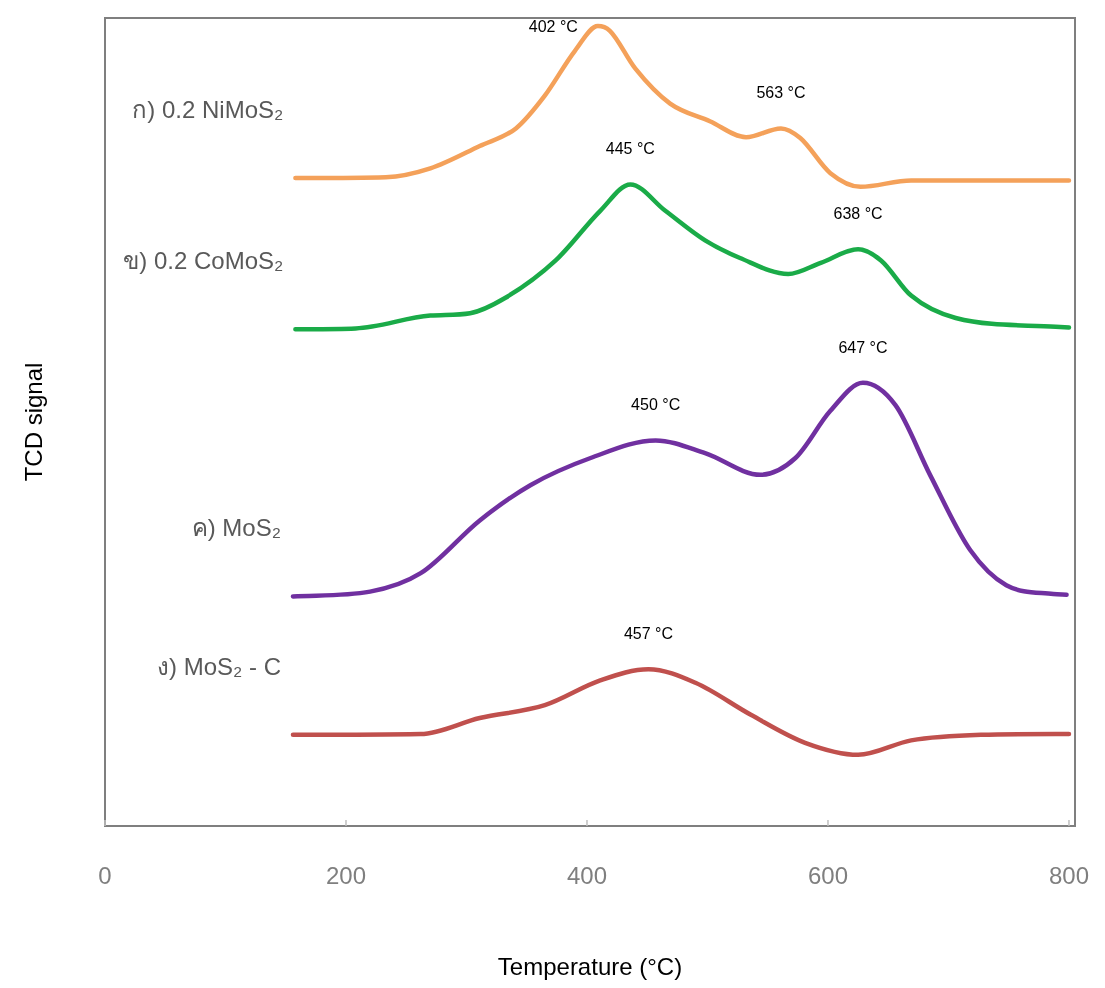 This screenshot has height=988, width=1105. What do you see at coordinates (630, 149) in the screenshot?
I see `annotation: 445 °C` at bounding box center [630, 149].